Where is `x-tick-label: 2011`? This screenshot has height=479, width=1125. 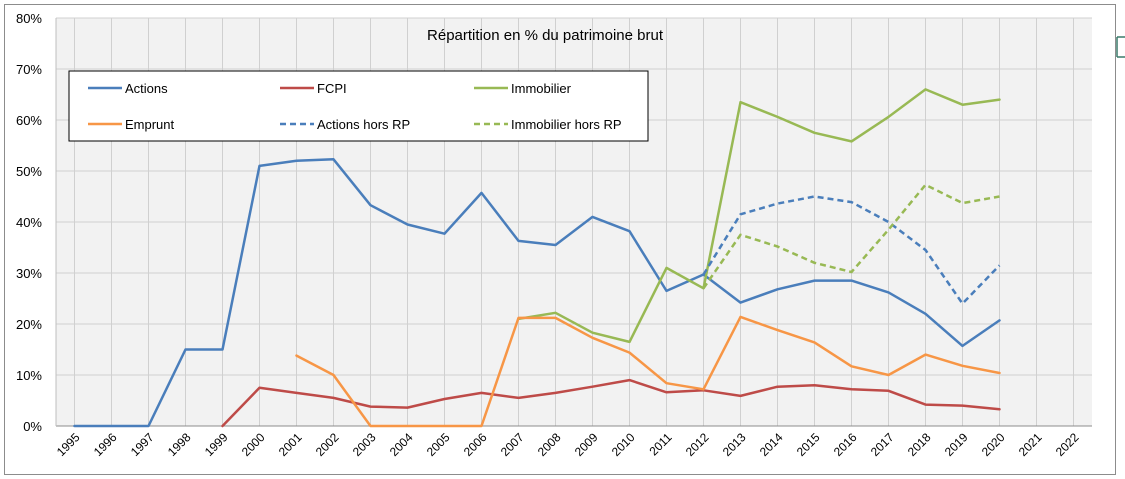 x-tick-label: 2011 is located at coordinates (660, 444).